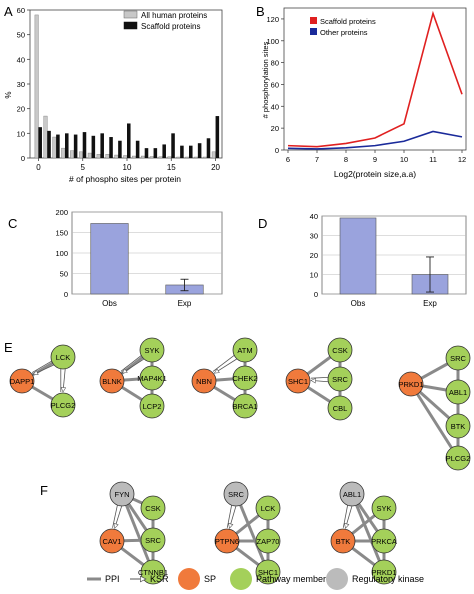  What do you see at coordinates (8, 347) in the screenshot?
I see `panel-letter-e: E` at bounding box center [8, 347].